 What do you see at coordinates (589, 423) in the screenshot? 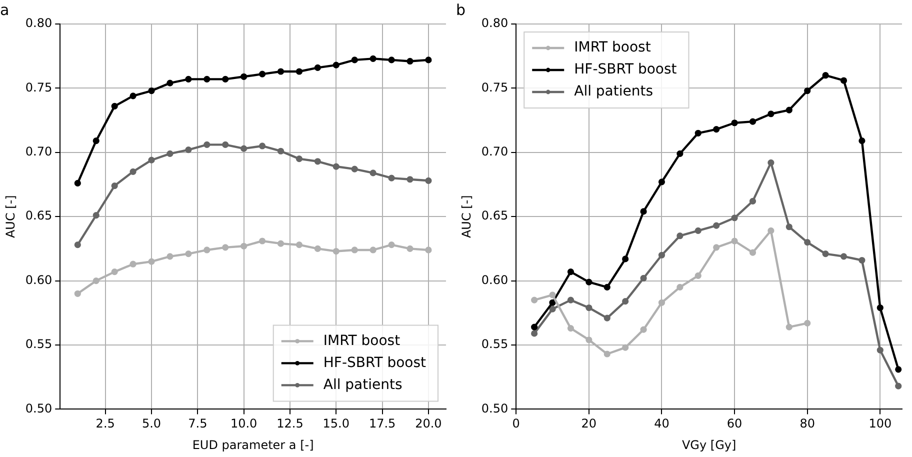
I see `x-tick-label: 20` at bounding box center [589, 423].